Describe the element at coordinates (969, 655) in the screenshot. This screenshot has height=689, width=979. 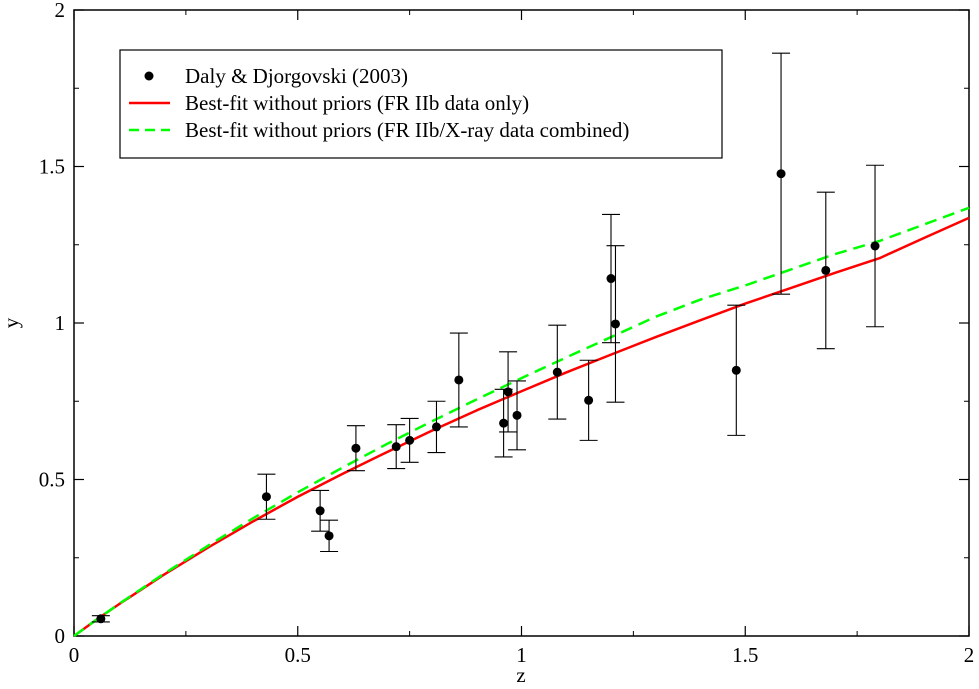
I see `x-tick-label: 2` at that location.